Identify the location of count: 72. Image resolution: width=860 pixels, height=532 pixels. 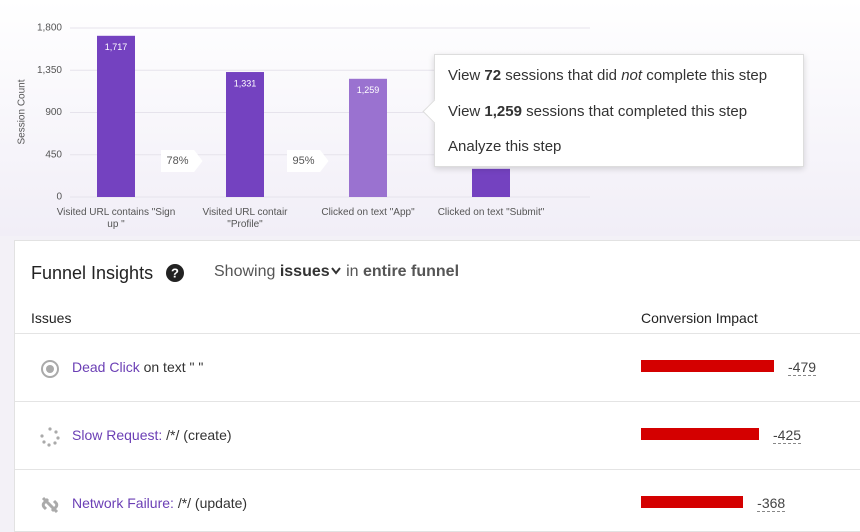
(493, 75).